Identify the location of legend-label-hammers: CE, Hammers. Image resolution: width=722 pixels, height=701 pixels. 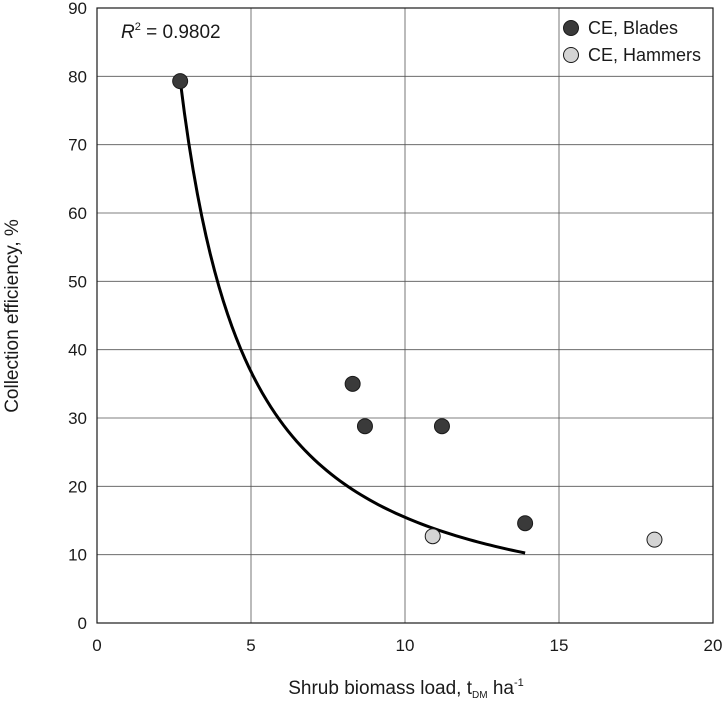
(644, 55).